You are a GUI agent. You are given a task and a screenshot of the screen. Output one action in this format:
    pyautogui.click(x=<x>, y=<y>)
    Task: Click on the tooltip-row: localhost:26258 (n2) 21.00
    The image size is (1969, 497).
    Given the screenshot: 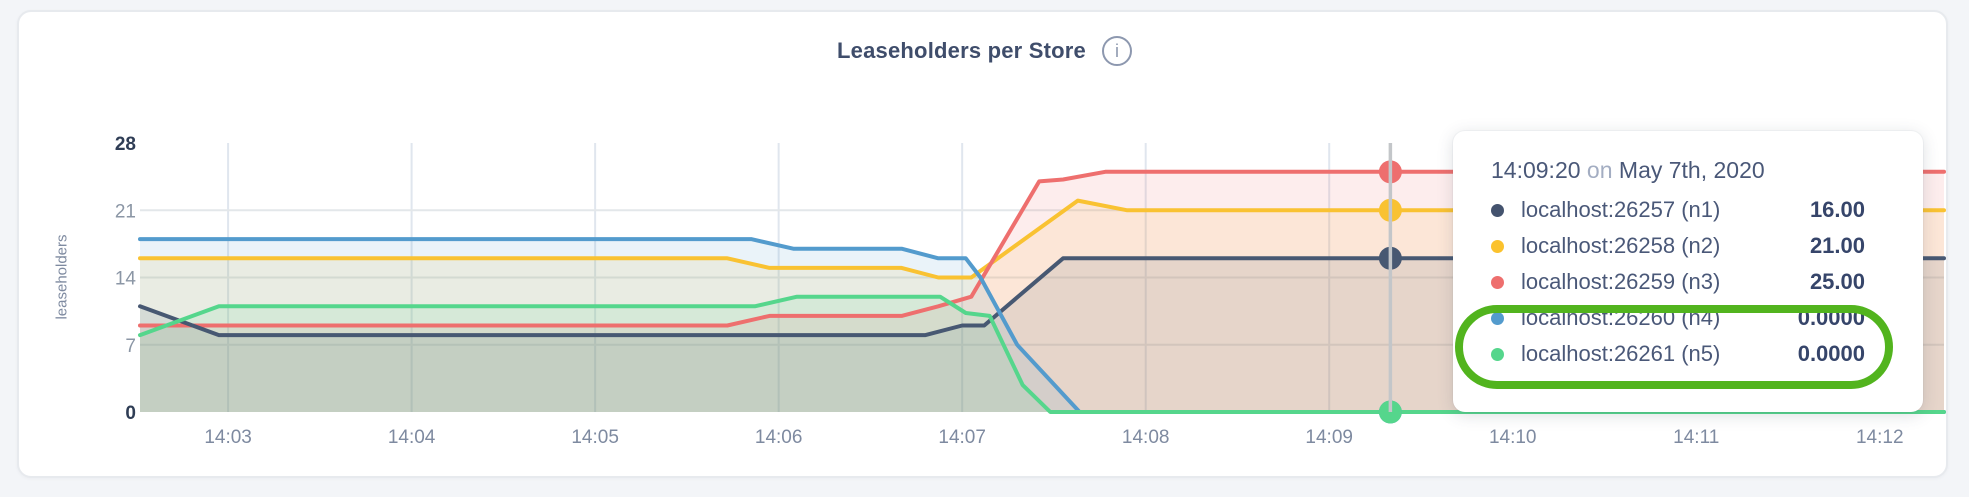 What is the action you would take?
    pyautogui.click(x=1678, y=246)
    